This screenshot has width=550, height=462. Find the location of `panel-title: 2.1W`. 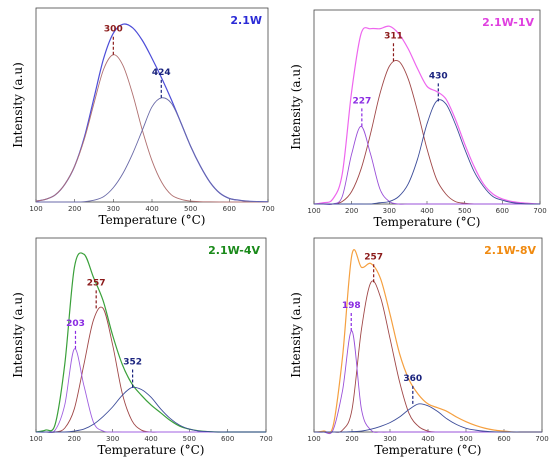

panel-title: 2.1W is located at coordinates (246, 20).